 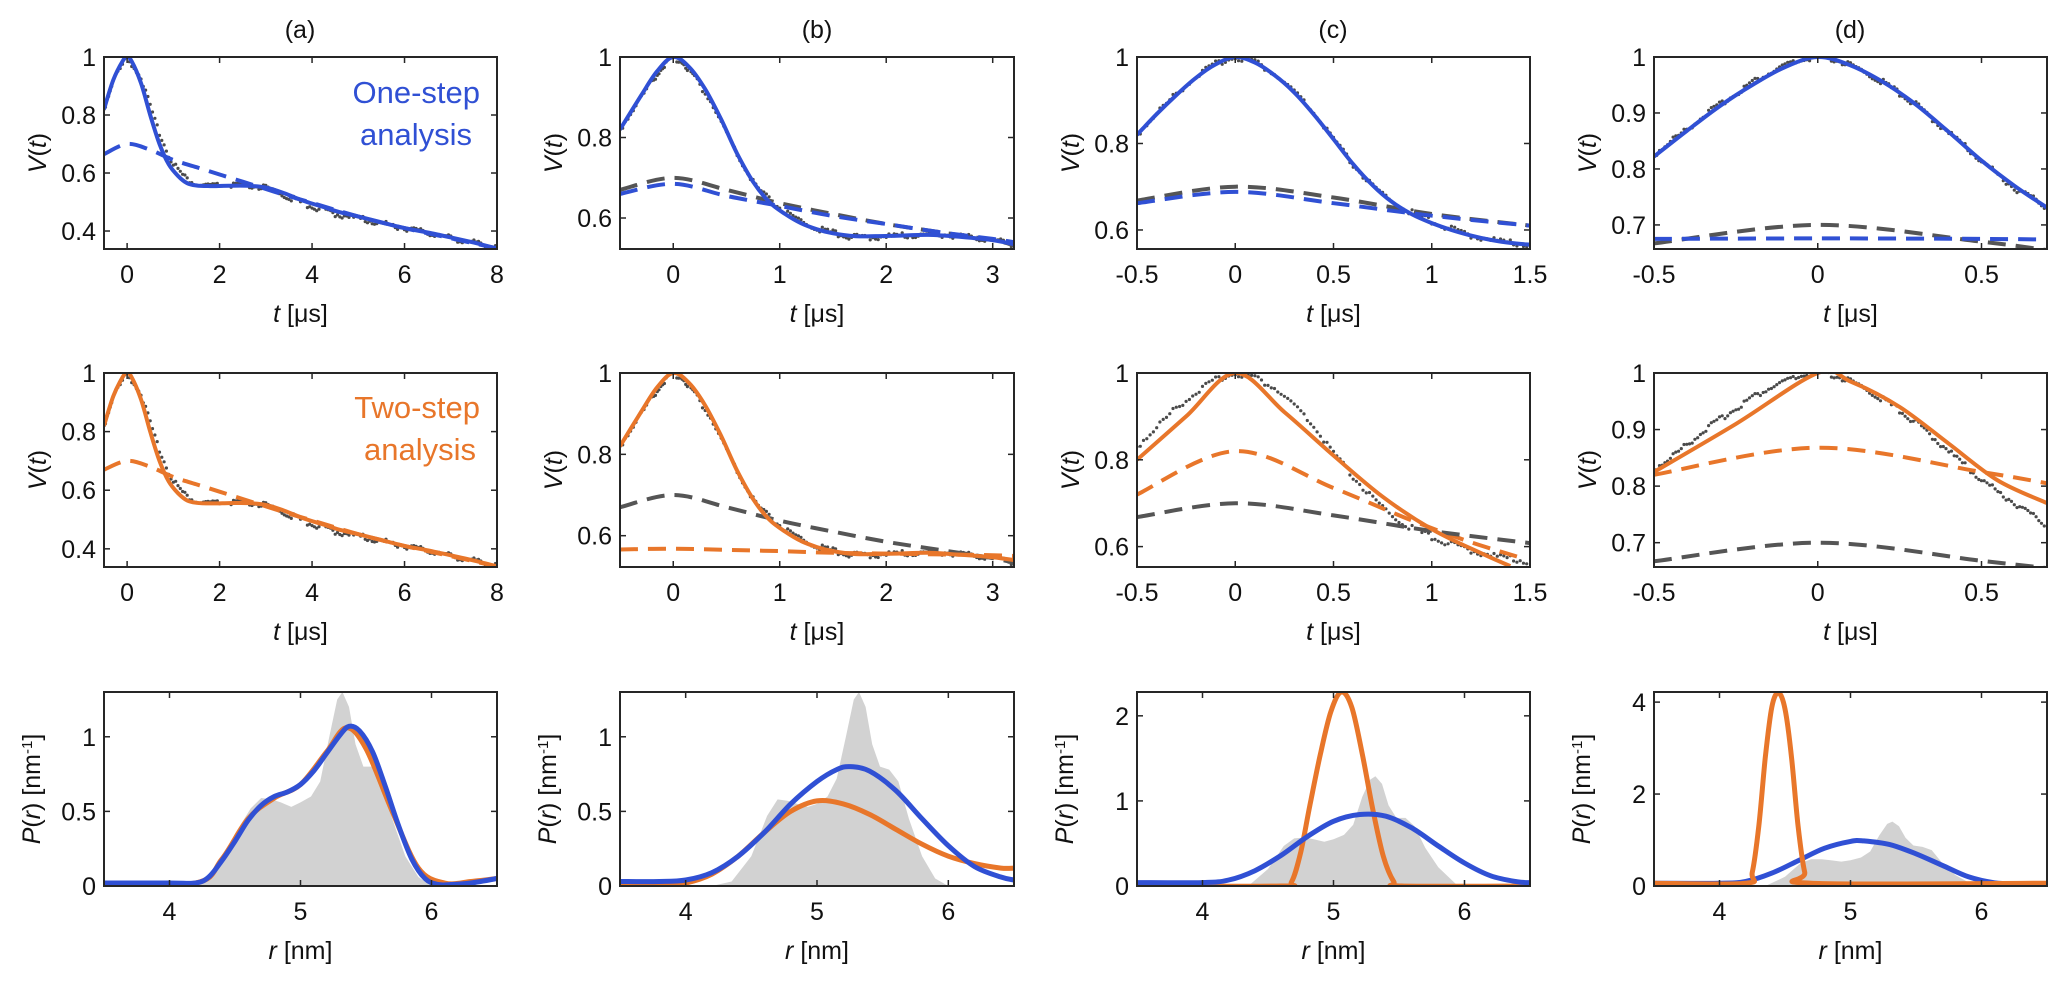 What do you see at coordinates (1333, 208) in the screenshot?
I see `series-one-step-background` at bounding box center [1333, 208].